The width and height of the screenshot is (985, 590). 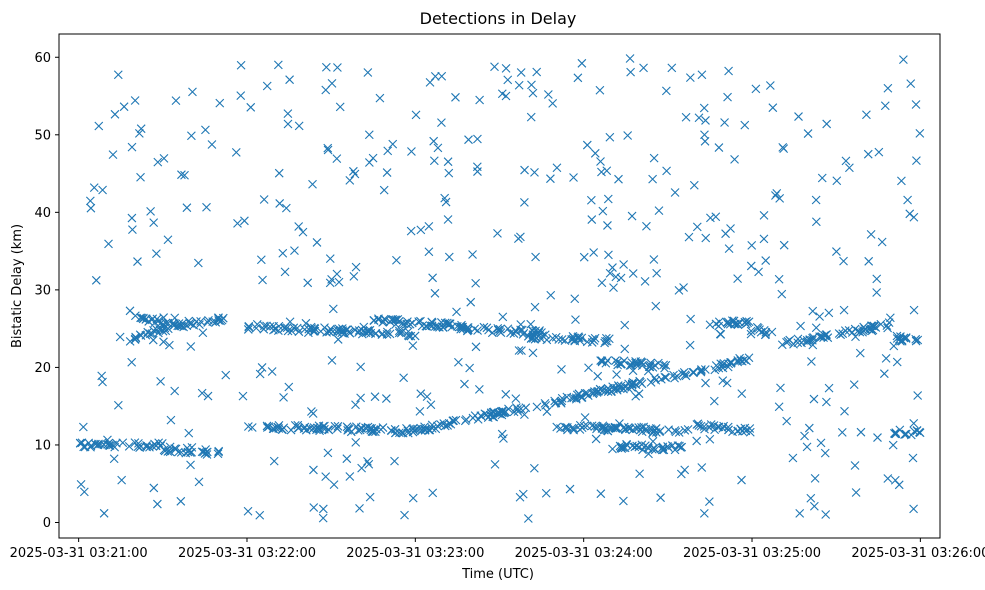 I want to click on y-tick-label: 30, so click(x=42, y=290).